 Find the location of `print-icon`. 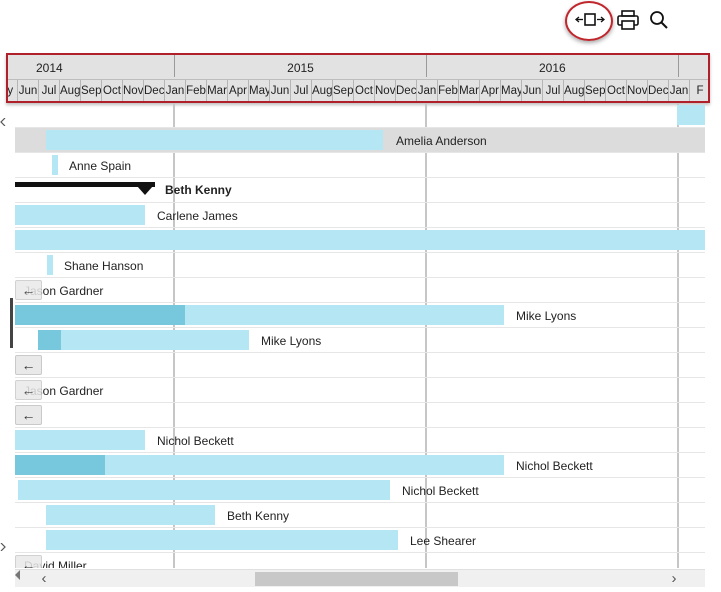

print-icon is located at coordinates (628, 20).